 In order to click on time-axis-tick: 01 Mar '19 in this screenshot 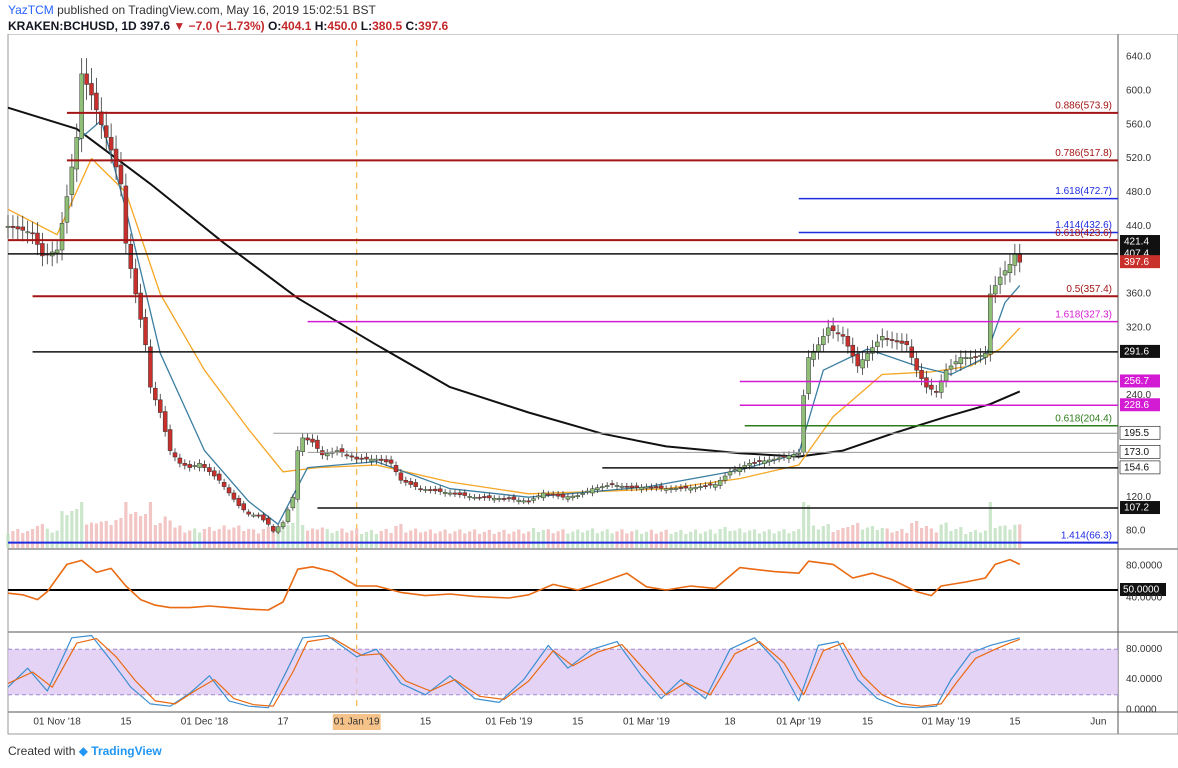, I will do `click(646, 722)`.